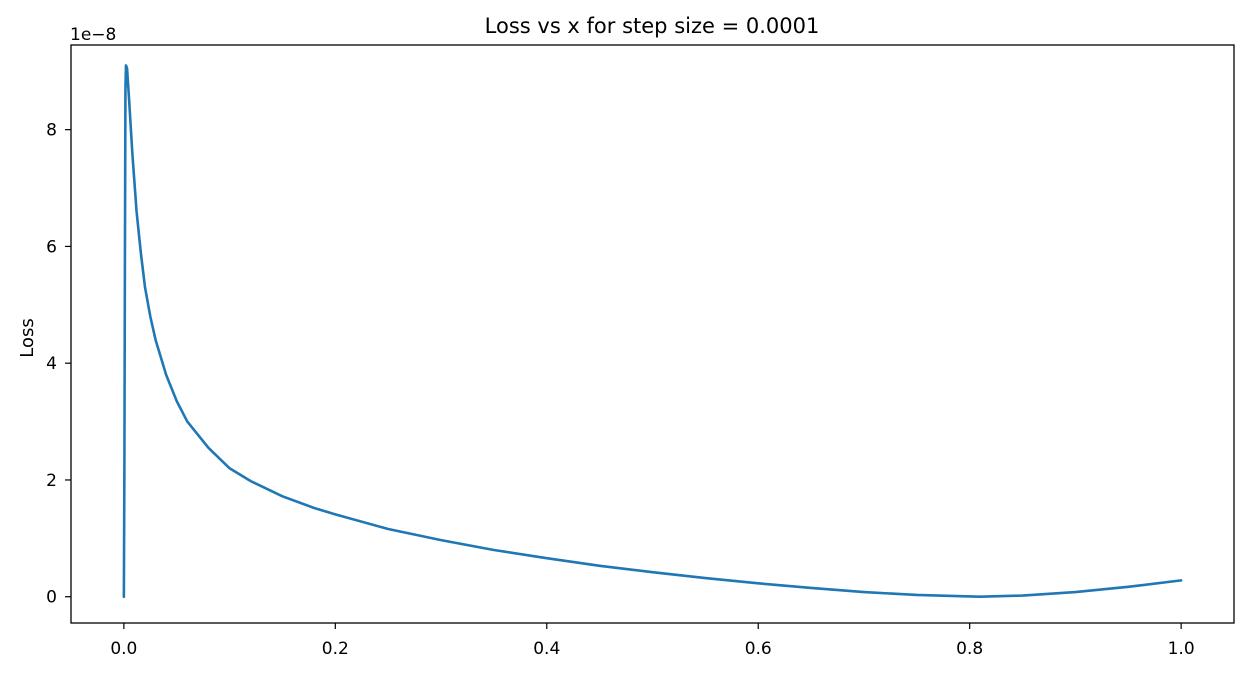 The height and width of the screenshot is (673, 1248). What do you see at coordinates (58, 364) in the screenshot?
I see `y-axis-ticks: 0 2 4 6 8` at bounding box center [58, 364].